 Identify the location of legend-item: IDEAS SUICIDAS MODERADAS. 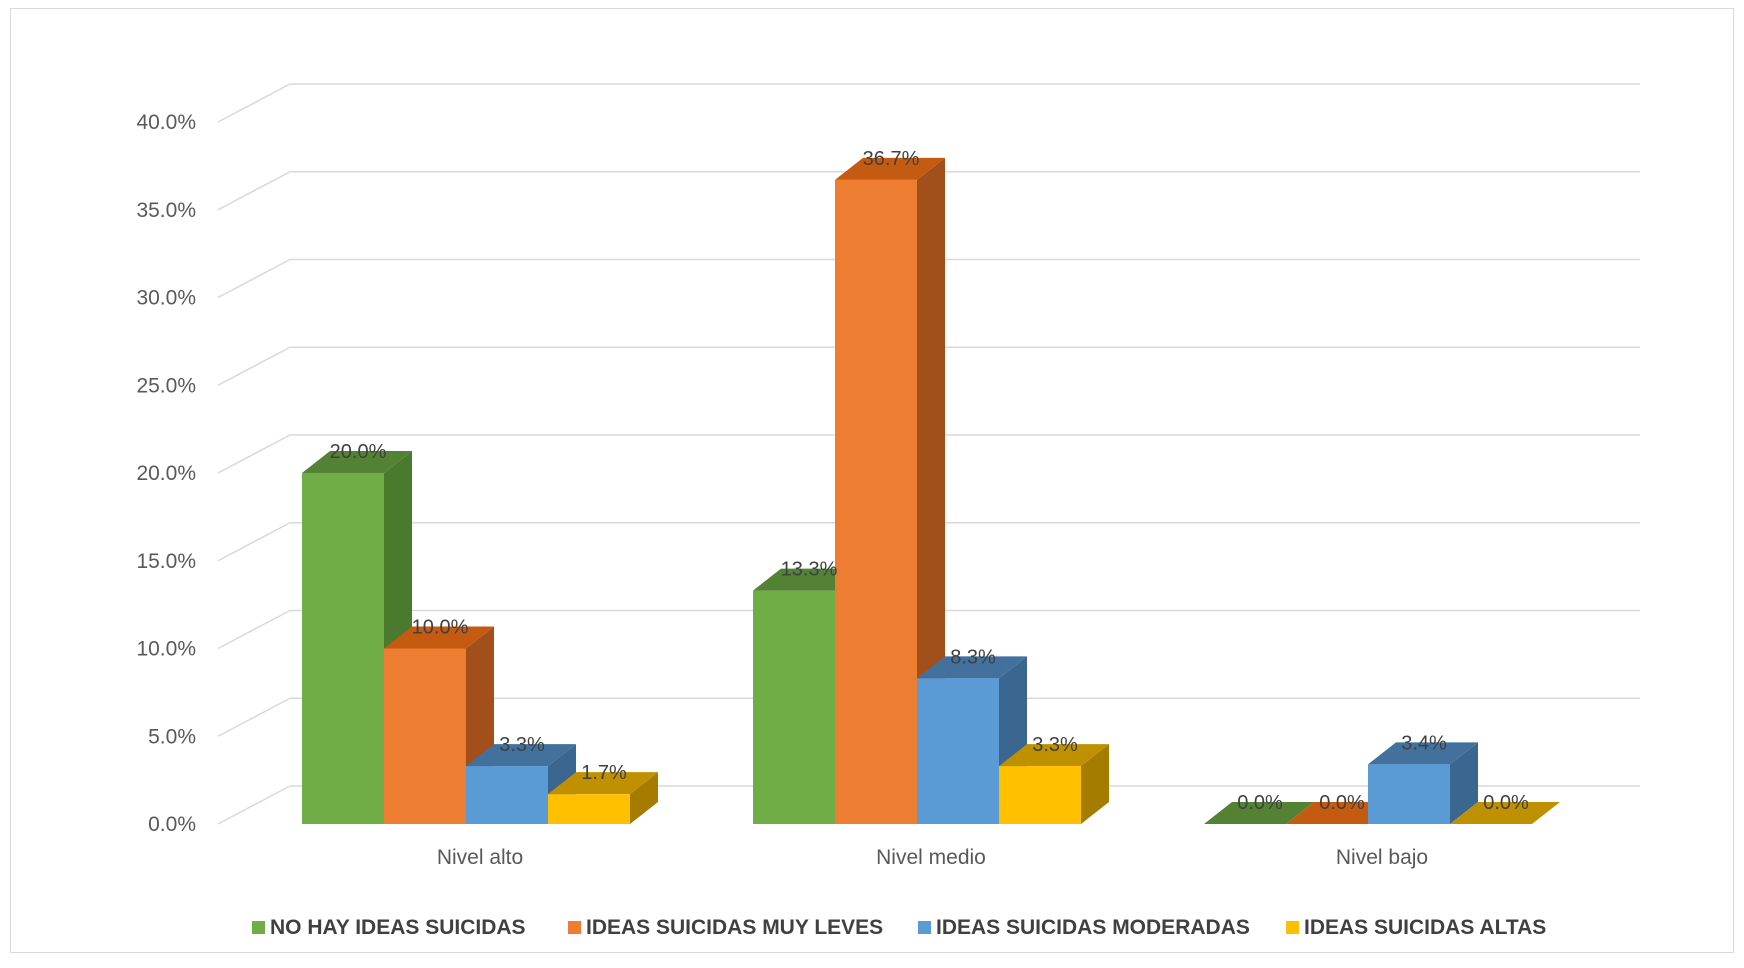
(1084, 927).